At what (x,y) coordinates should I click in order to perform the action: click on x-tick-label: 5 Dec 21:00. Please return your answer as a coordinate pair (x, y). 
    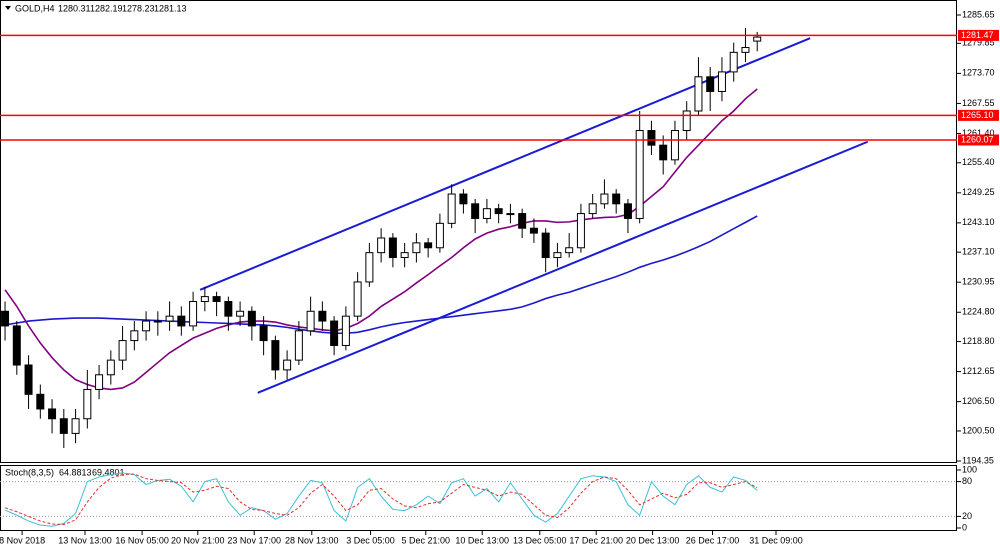
    Looking at the image, I should click on (426, 540).